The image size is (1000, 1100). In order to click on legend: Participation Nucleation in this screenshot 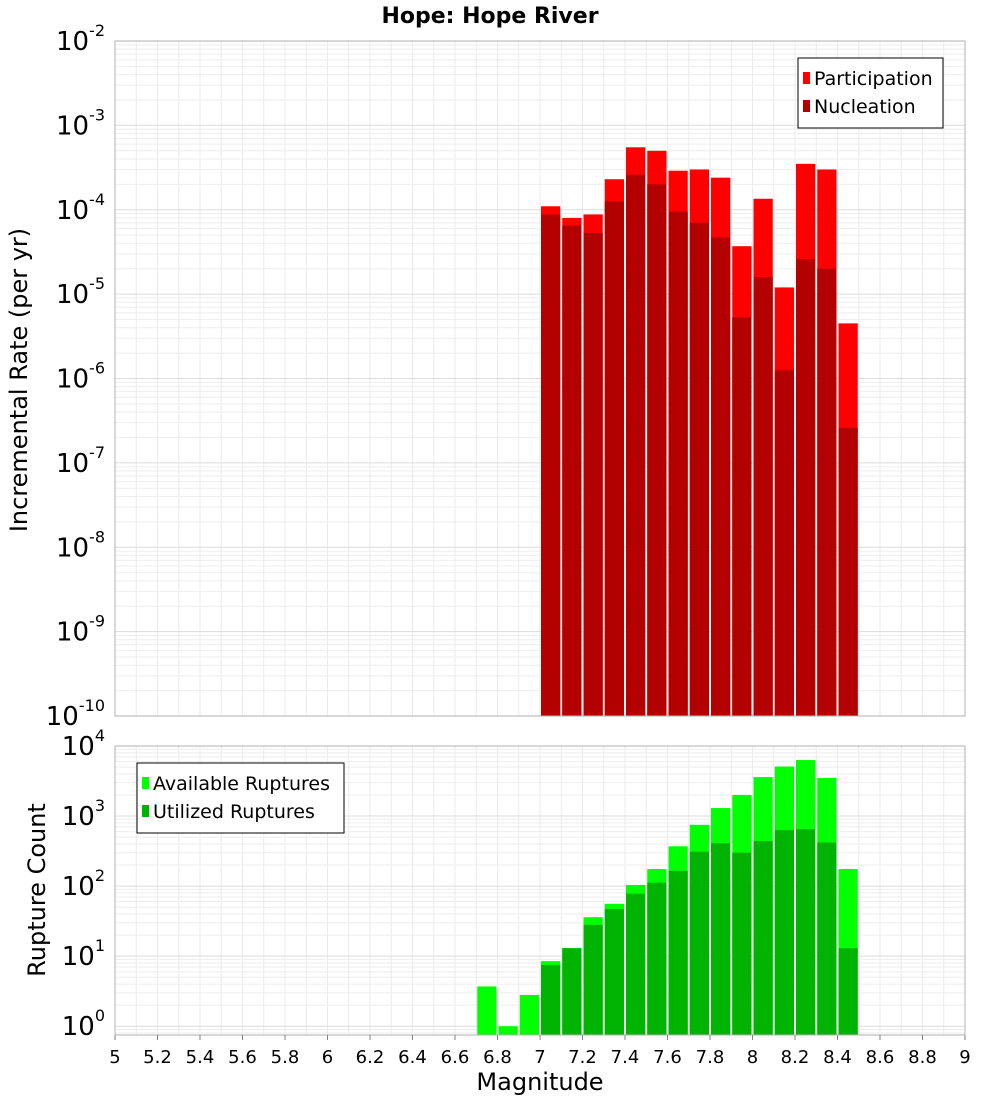, I will do `click(870, 93)`.